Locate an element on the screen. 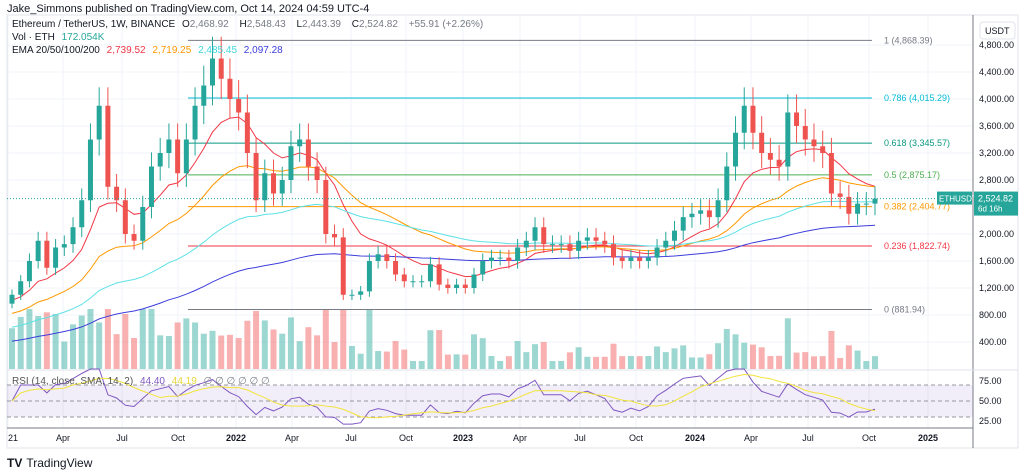 This screenshot has height=473, width=1024. currency-label: USDT is located at coordinates (997, 31).